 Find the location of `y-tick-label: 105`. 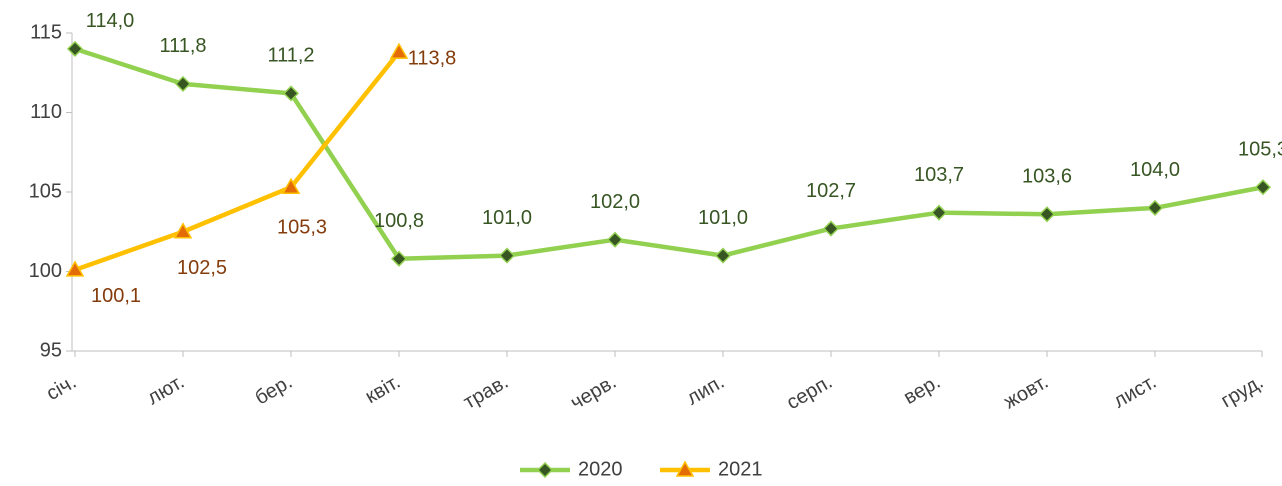

y-tick-label: 105 is located at coordinates (45, 191).